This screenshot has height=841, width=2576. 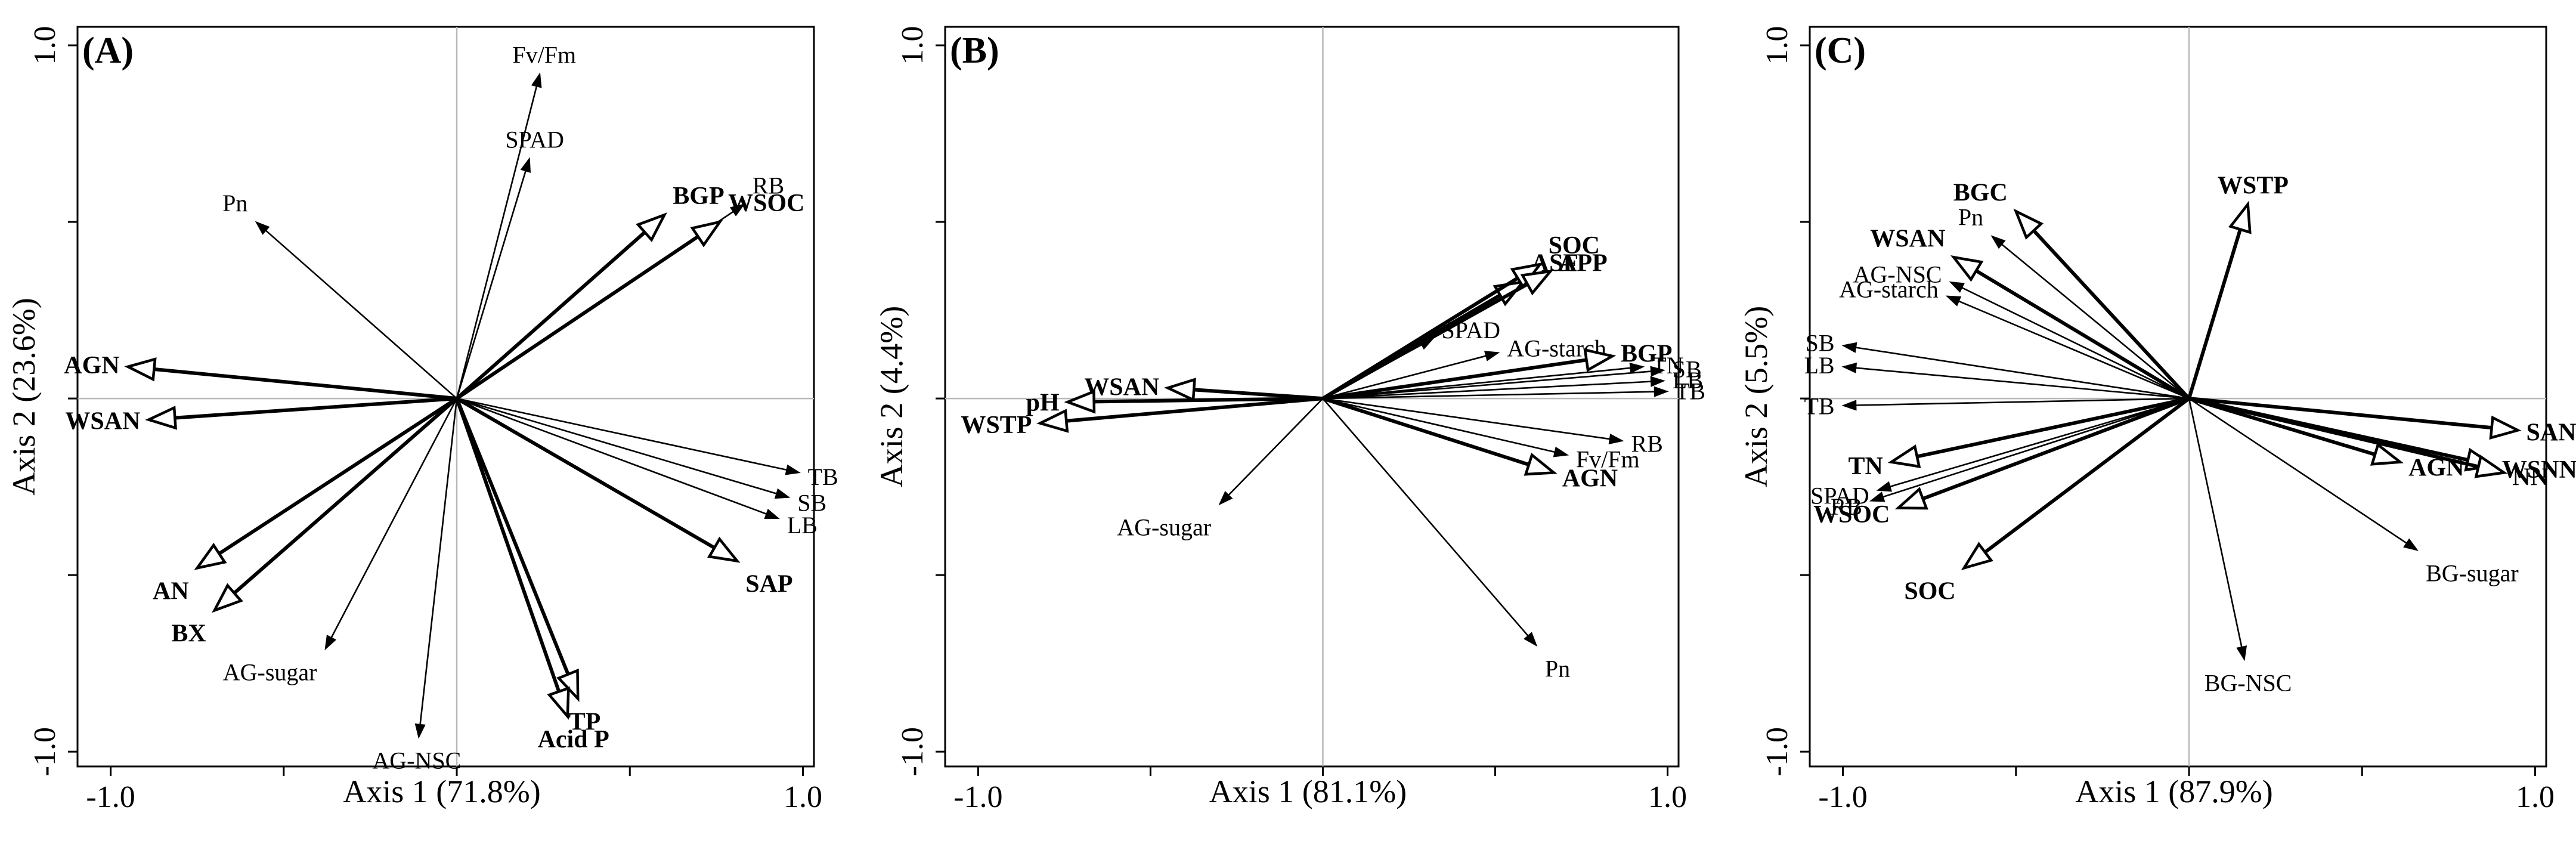 I want to click on vector-label: AG-starch, so click(x=1889, y=290).